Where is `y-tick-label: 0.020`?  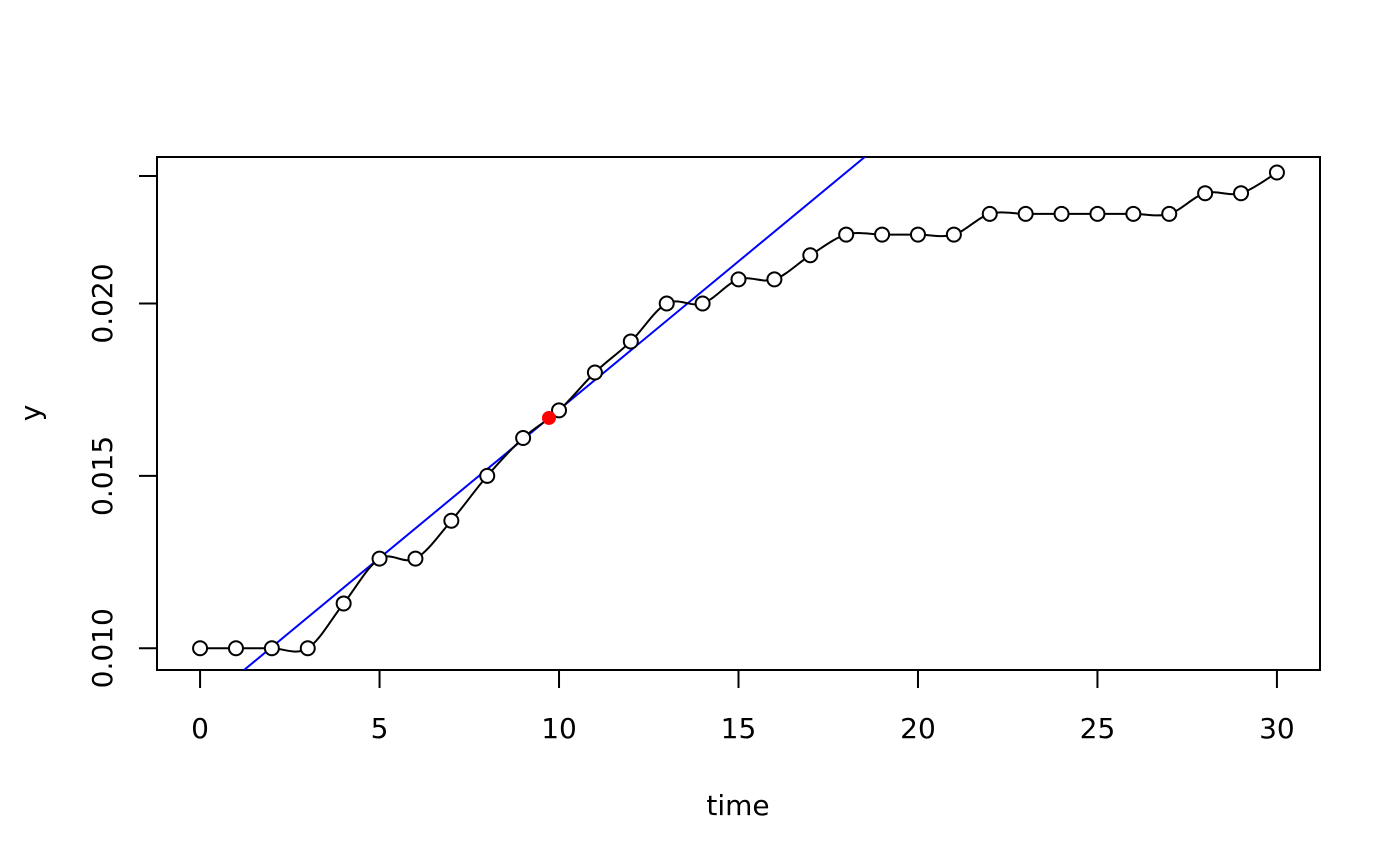
y-tick-label: 0.020 is located at coordinates (102, 303).